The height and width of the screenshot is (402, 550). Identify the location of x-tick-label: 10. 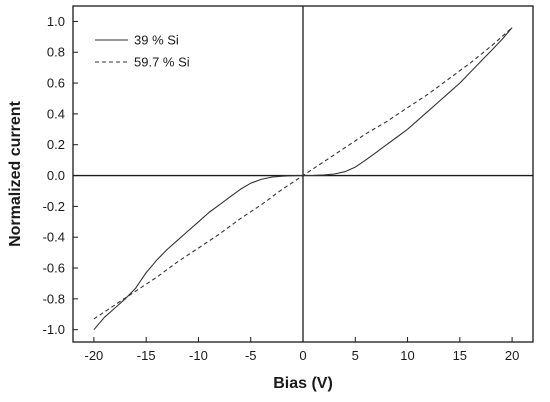
(407, 355).